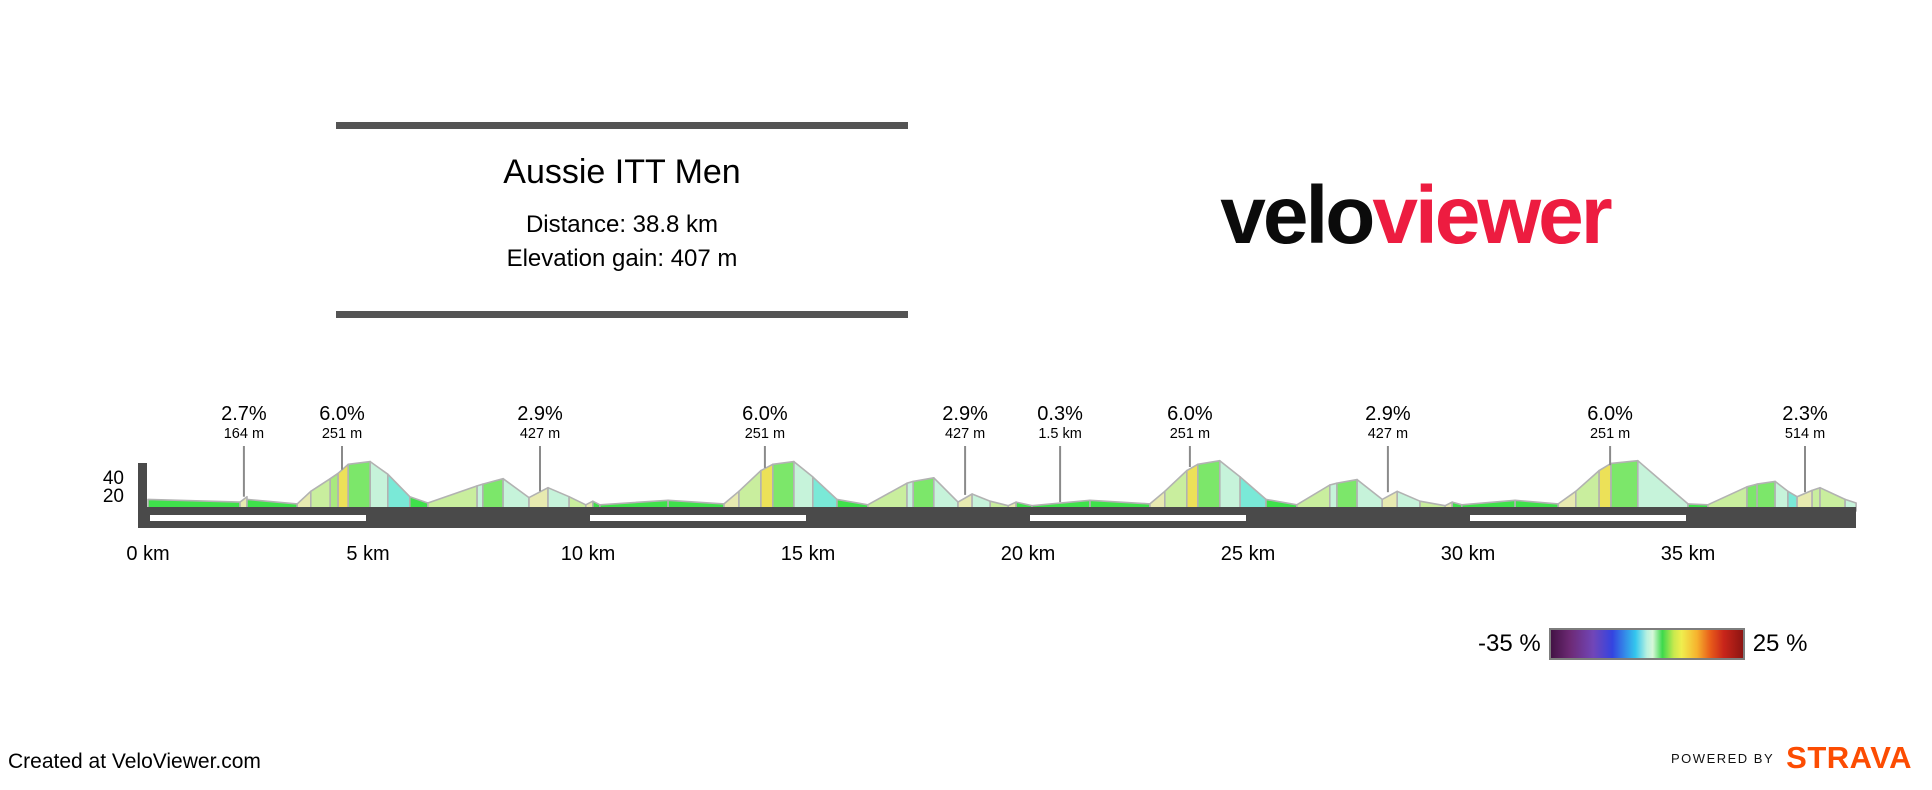 This screenshot has width=1932, height=790. I want to click on gradient-scale-bar, so click(1646, 644).